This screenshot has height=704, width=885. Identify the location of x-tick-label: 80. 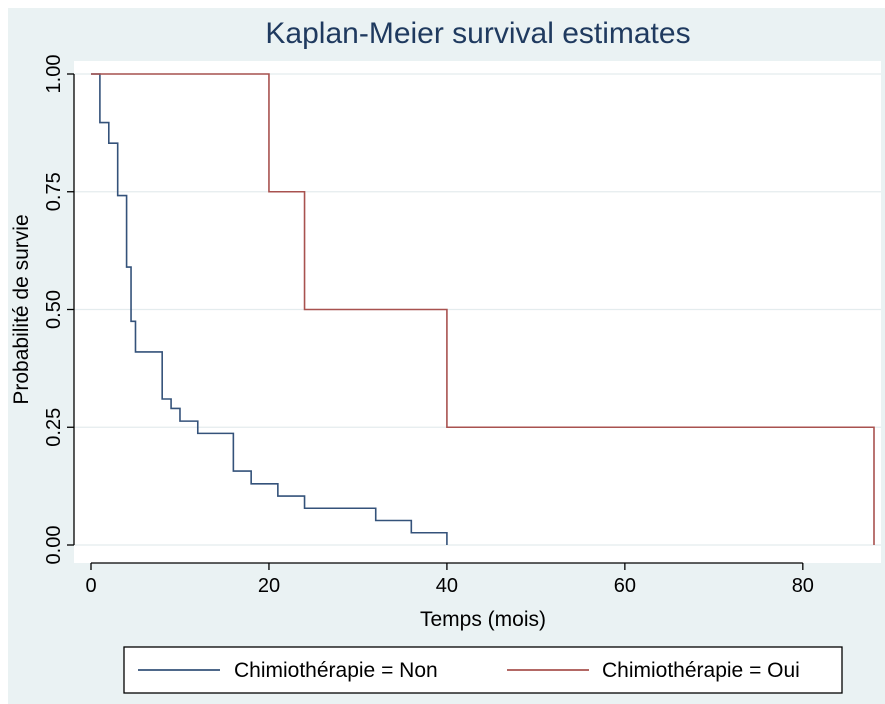
(803, 586).